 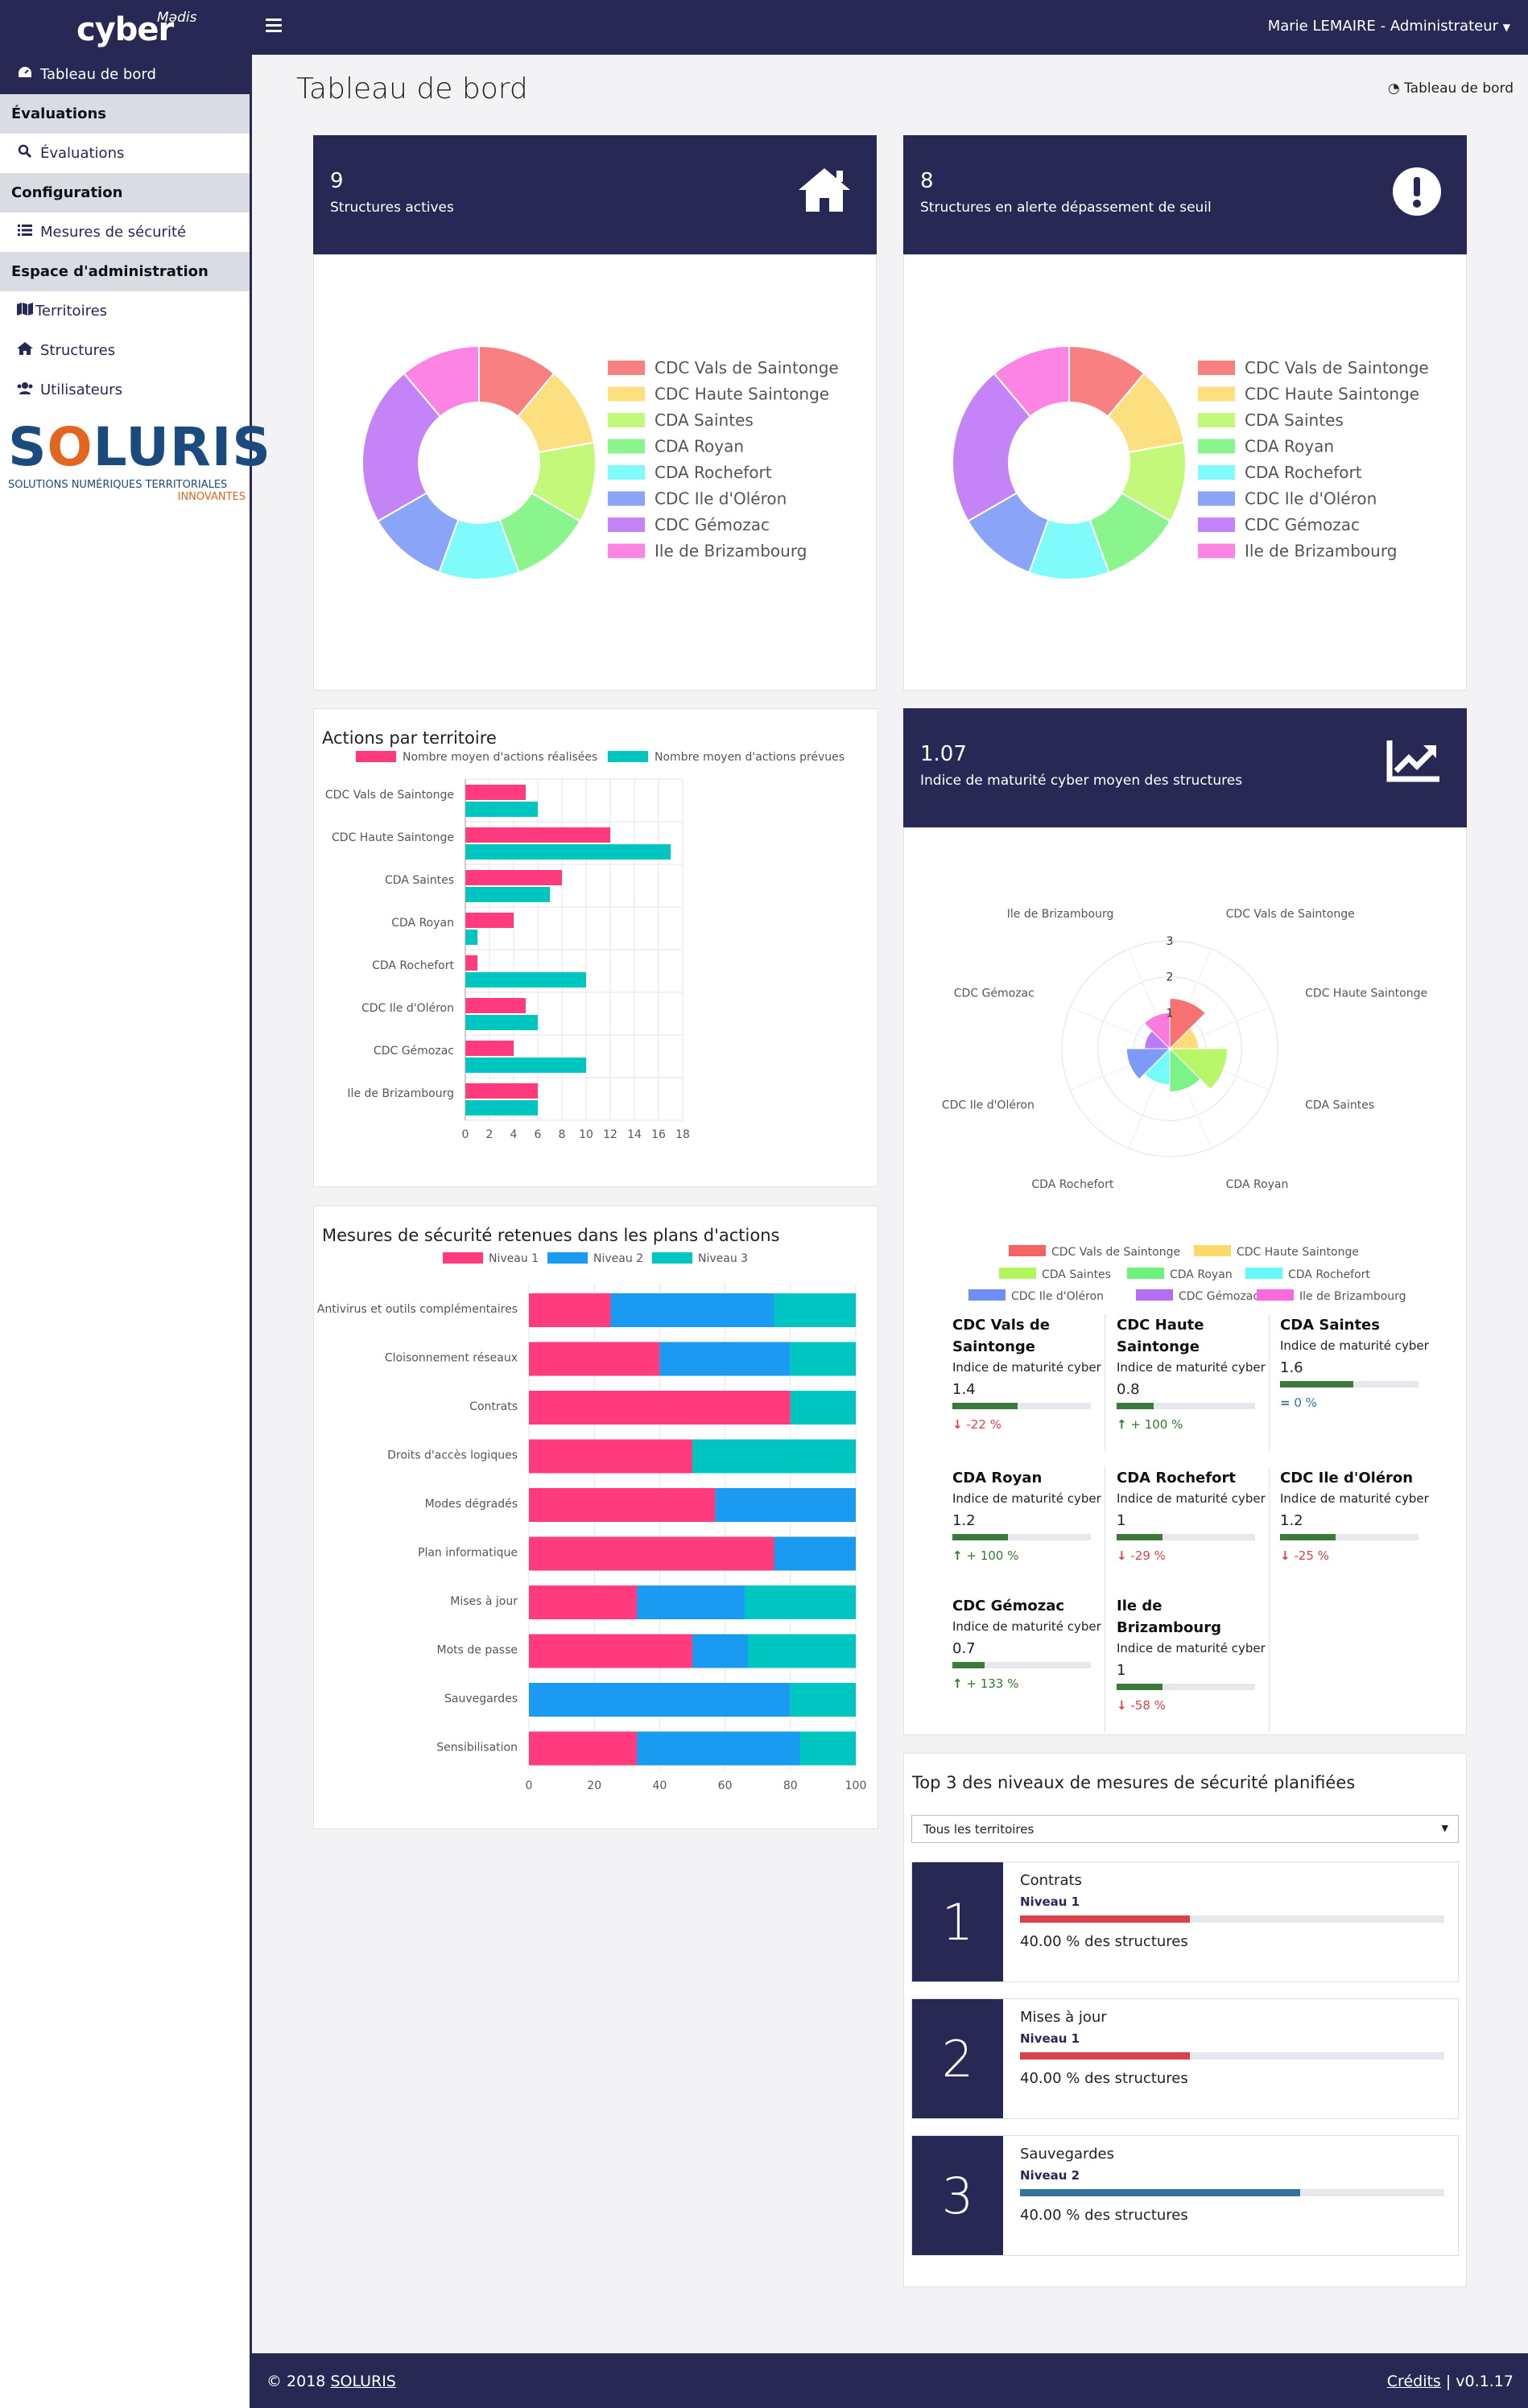 I want to click on select-value: Tous les territoires, so click(x=978, y=1829).